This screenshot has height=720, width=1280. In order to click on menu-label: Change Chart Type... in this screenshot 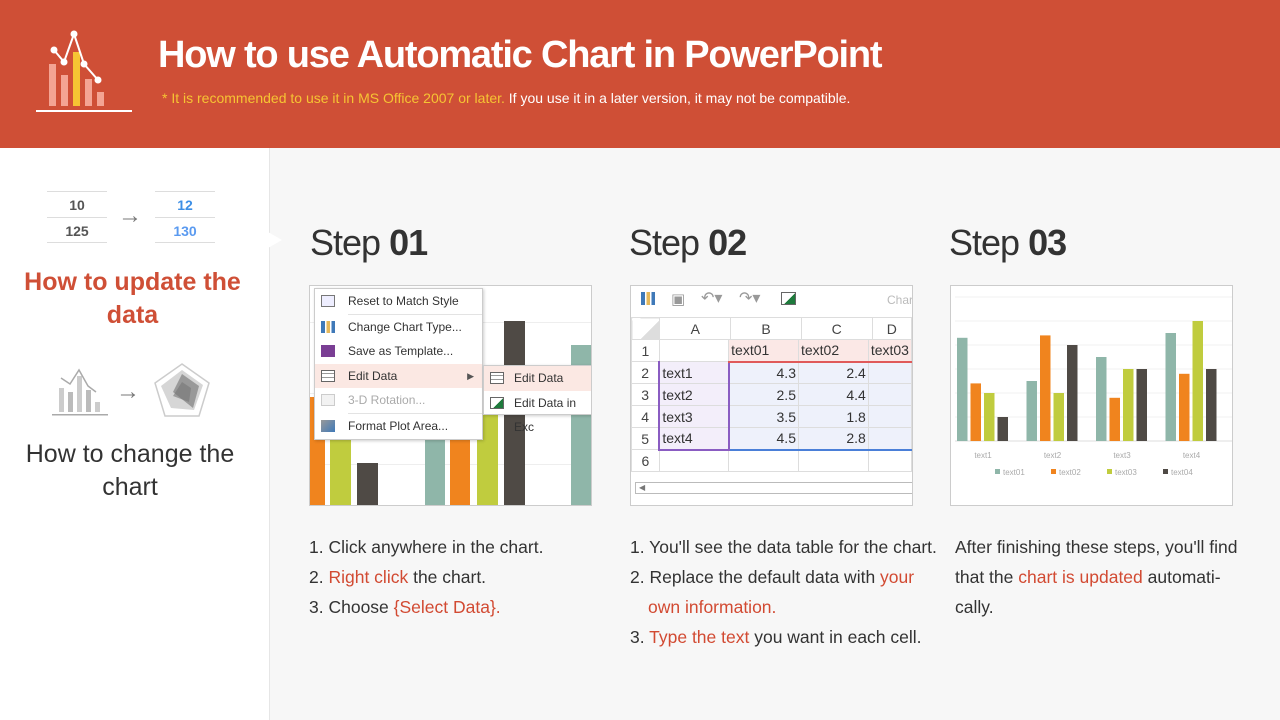, I will do `click(405, 326)`.